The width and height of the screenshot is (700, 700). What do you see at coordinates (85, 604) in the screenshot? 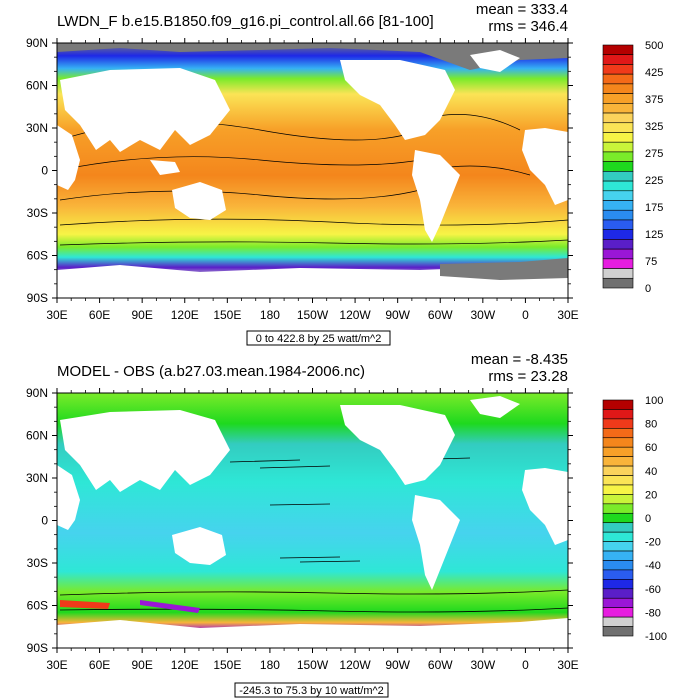
I see `panel-bottom-hotspot` at bounding box center [85, 604].